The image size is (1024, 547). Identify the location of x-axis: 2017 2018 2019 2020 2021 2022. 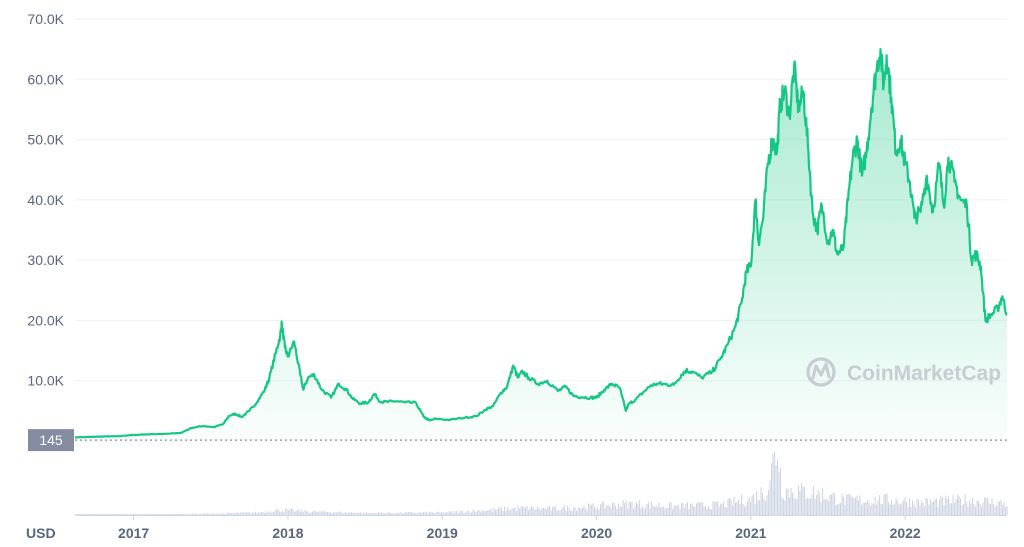
(519, 528).